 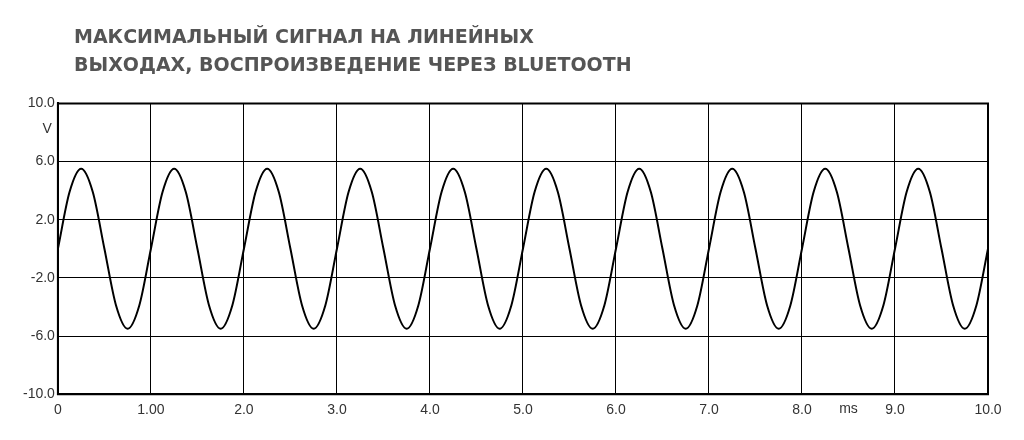 What do you see at coordinates (337, 409) in the screenshot?
I see `x-tick-label: 3.0` at bounding box center [337, 409].